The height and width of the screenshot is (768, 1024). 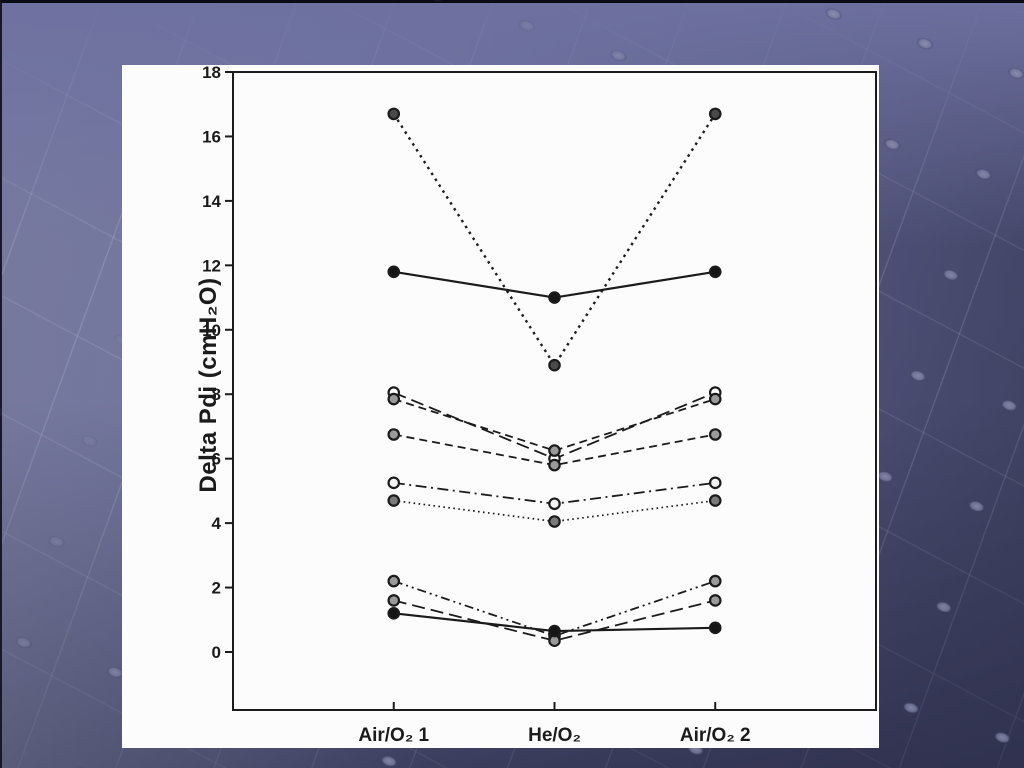 What do you see at coordinates (216, 652) in the screenshot?
I see `y-tick-label: 0` at bounding box center [216, 652].